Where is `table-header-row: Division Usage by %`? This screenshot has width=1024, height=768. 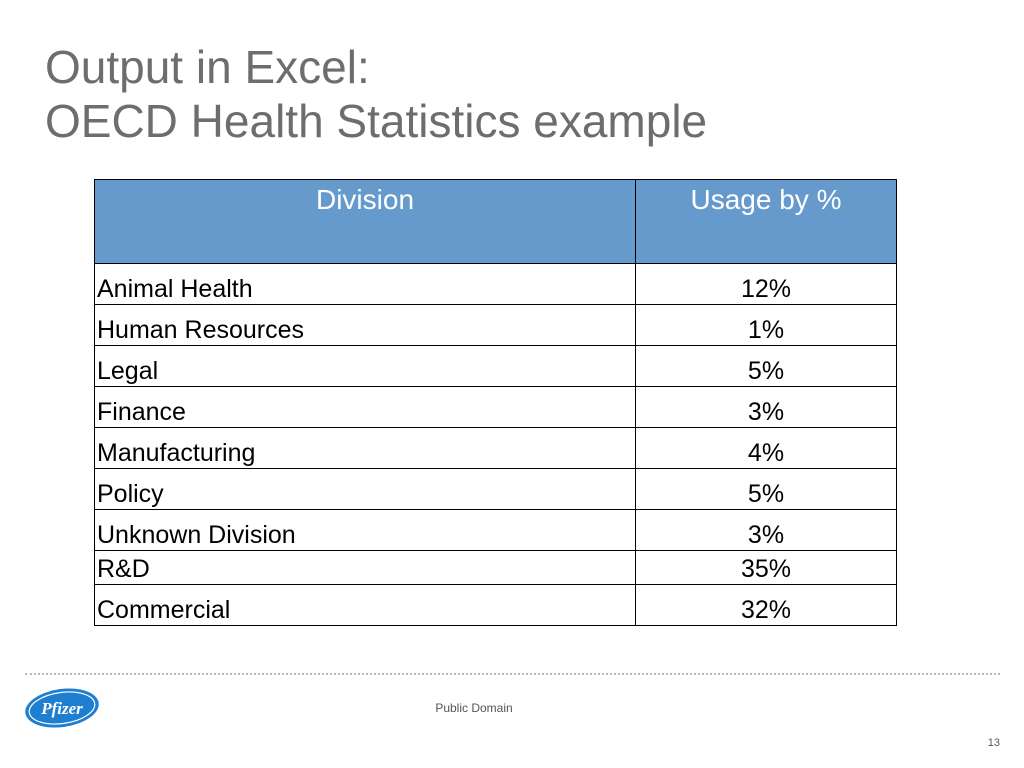 table-header-row: Division Usage by % is located at coordinates (495, 221).